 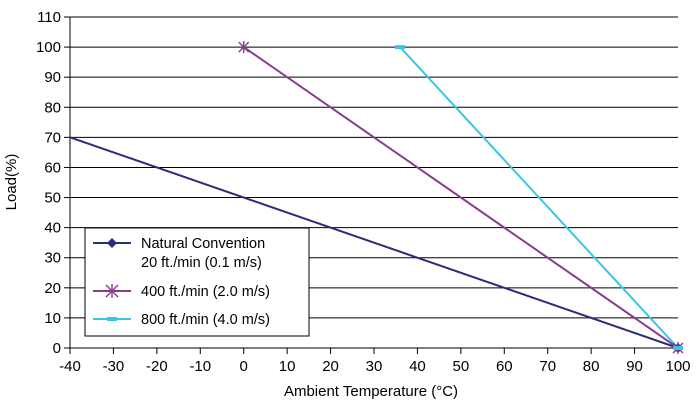 I want to click on x-axis-title: Ambient Temperature (°C), so click(x=371, y=391).